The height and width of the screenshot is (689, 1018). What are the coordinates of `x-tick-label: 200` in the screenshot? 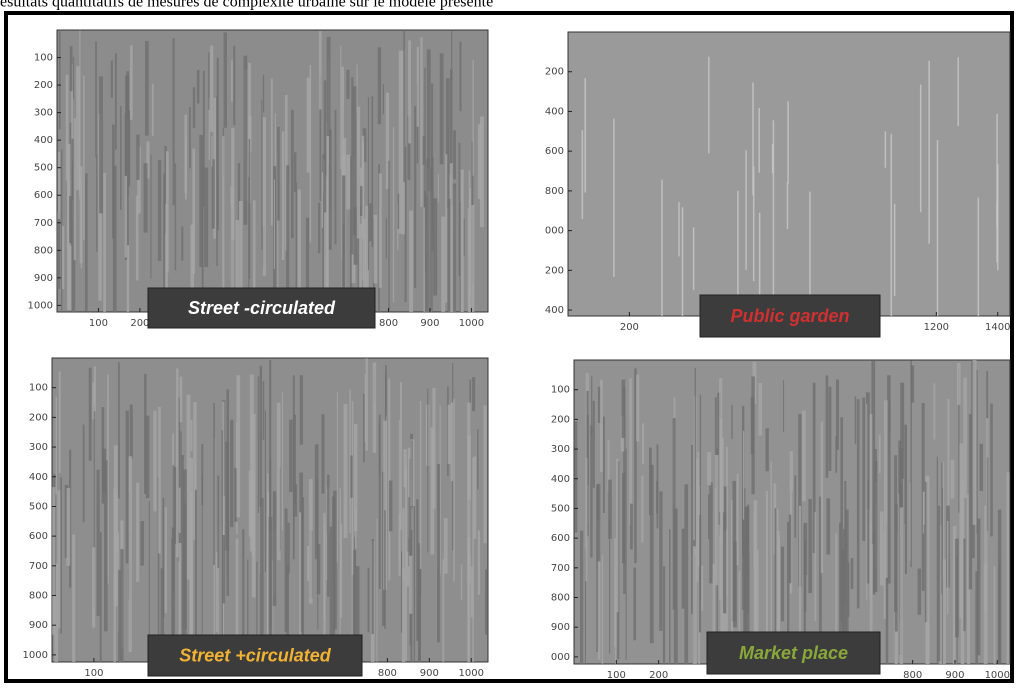 It's located at (139, 323).